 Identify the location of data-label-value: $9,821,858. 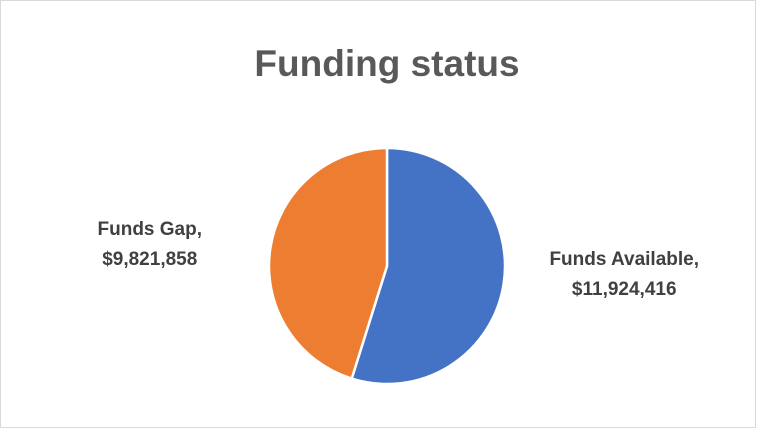
(149, 259).